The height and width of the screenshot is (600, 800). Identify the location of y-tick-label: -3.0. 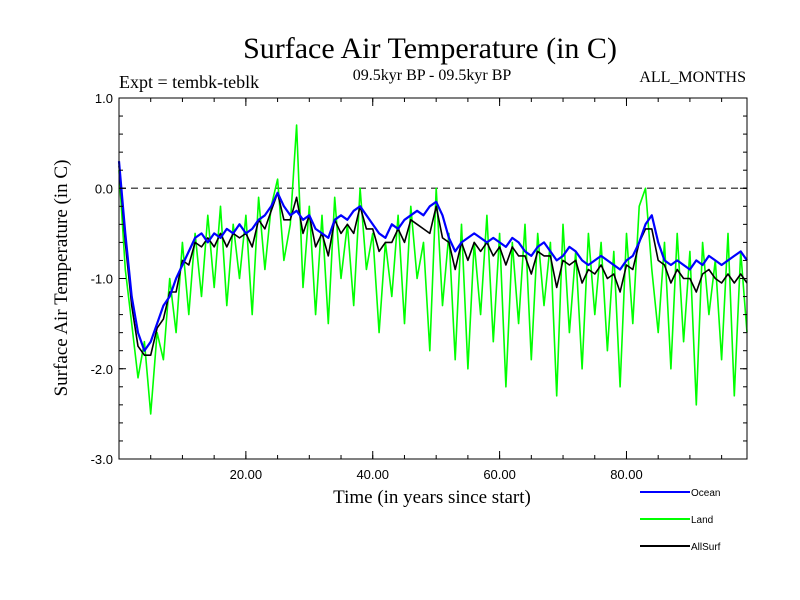
(102, 459).